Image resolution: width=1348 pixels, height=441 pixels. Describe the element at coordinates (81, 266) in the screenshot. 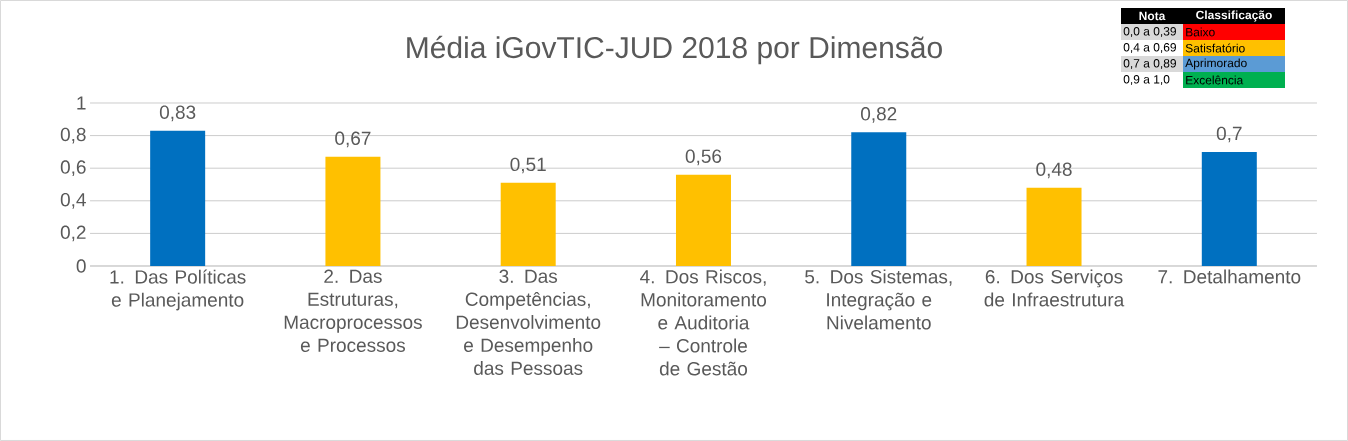

I see `y-tick-label: 0` at that location.